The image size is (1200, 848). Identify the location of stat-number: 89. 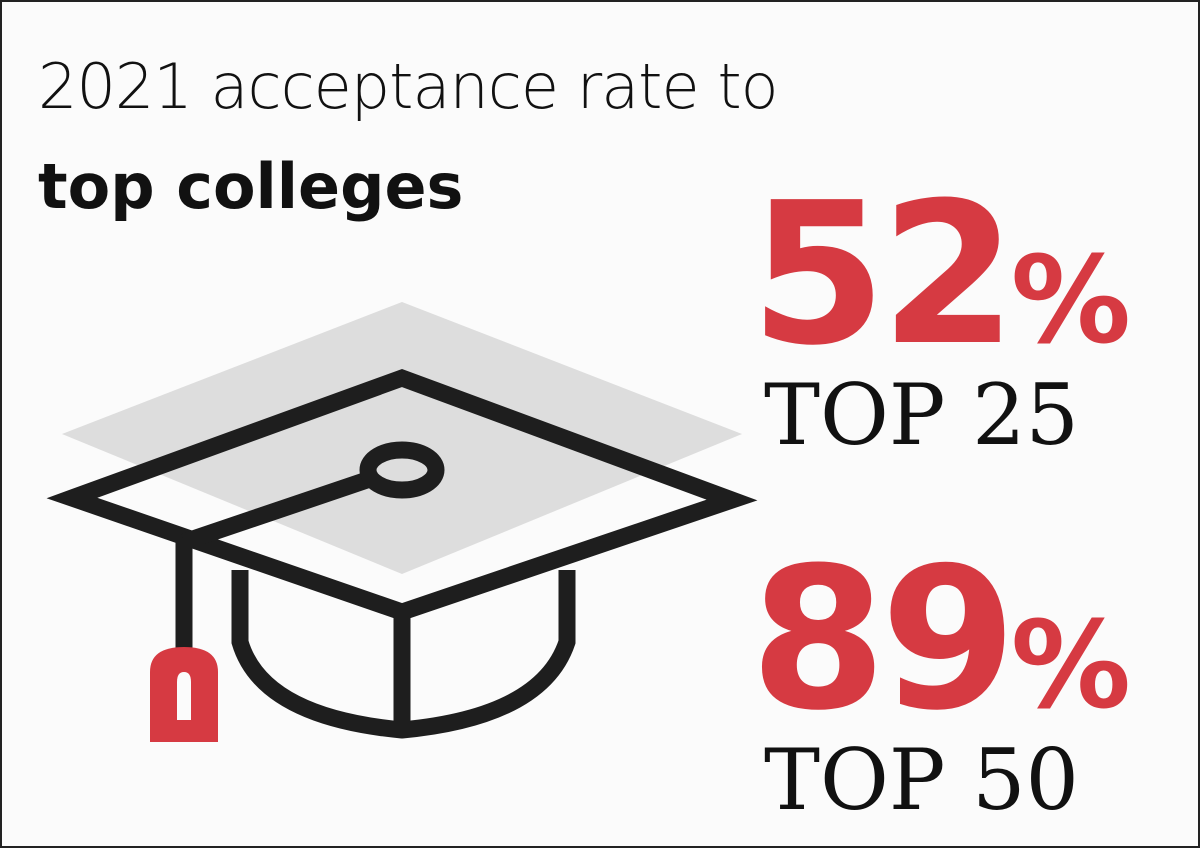
(883, 640).